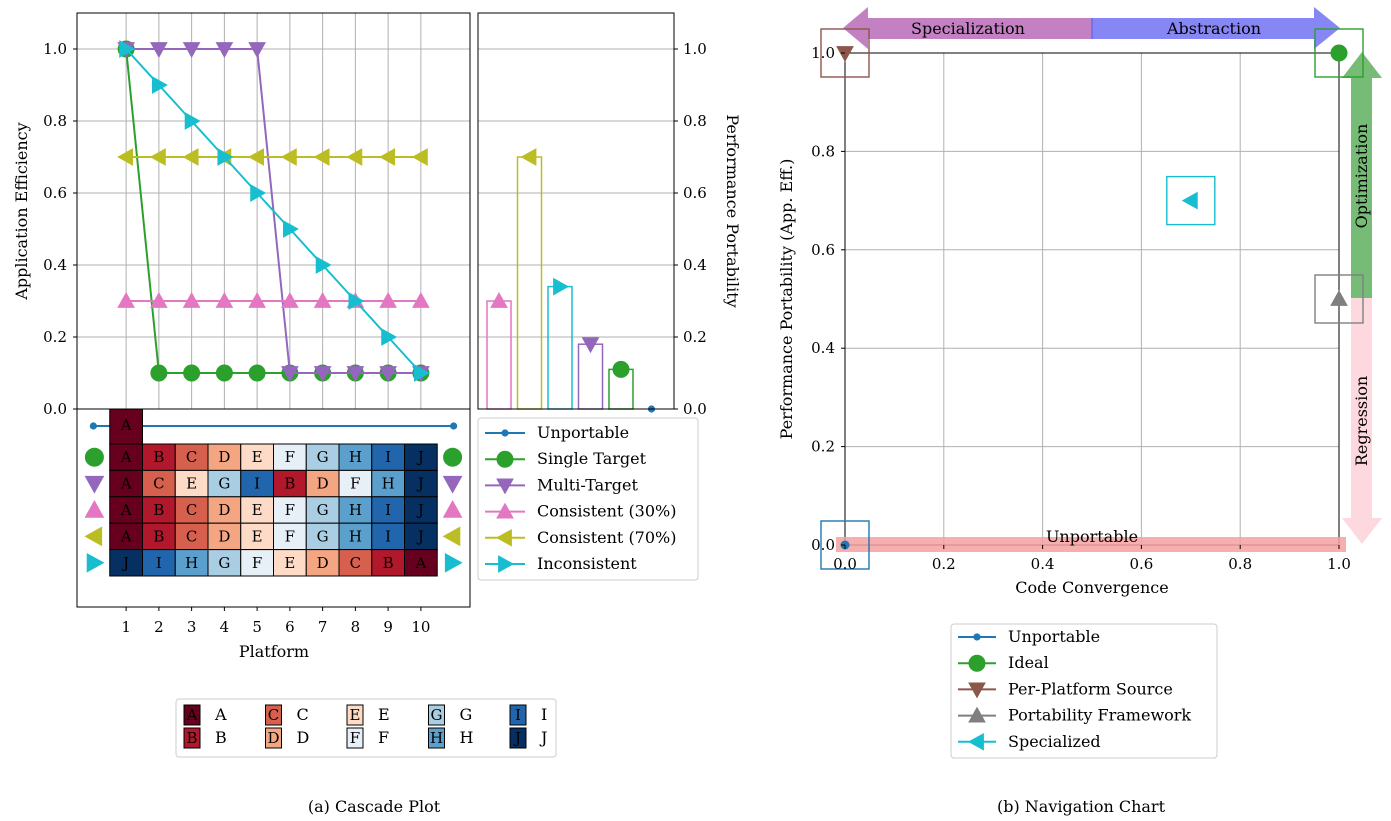  I want to click on nav-y-tick-label: 0.2, so click(823, 447).